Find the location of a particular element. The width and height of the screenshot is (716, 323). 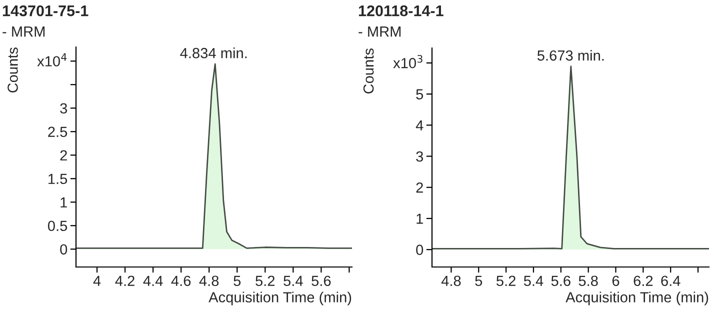

y-tick-label: 2.5 is located at coordinates (58, 132).